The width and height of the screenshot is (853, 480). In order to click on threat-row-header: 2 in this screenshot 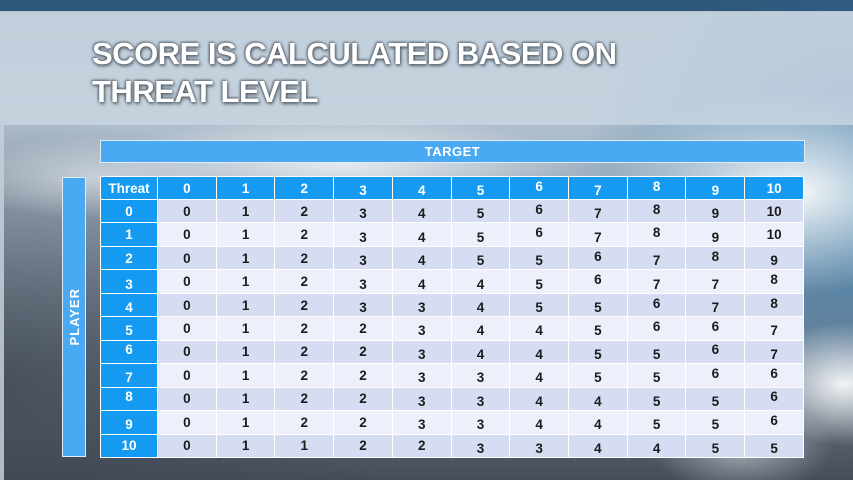, I will do `click(129, 258)`.